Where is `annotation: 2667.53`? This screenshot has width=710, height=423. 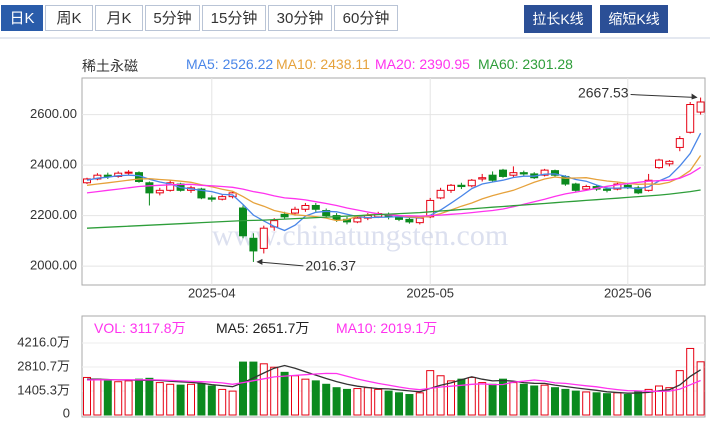 annotation: 2667.53 is located at coordinates (603, 92).